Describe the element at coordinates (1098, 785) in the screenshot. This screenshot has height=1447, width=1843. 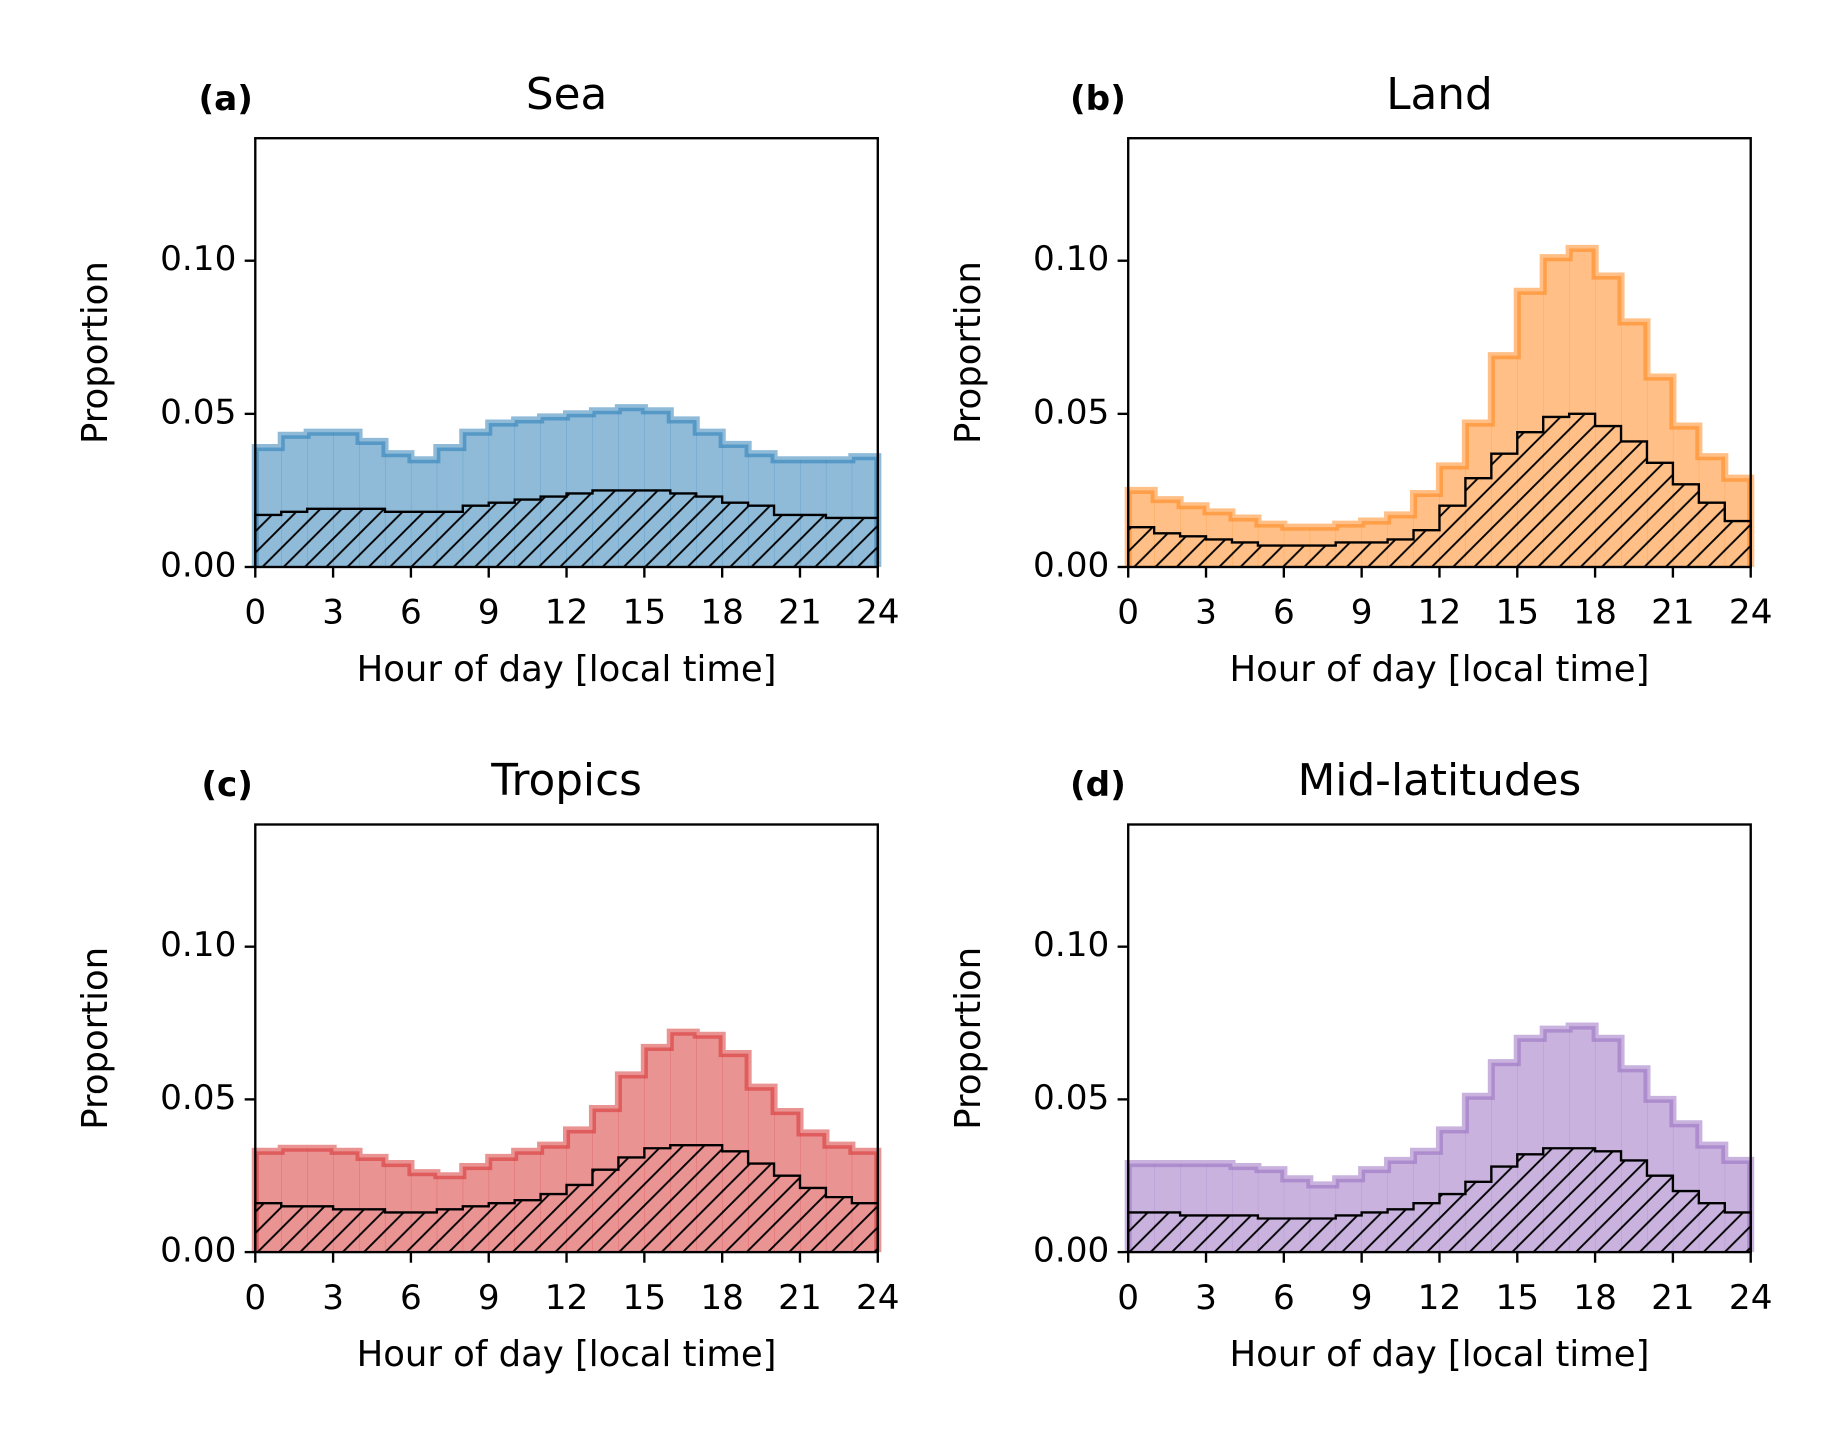
I see `panel-label: (d)` at that location.